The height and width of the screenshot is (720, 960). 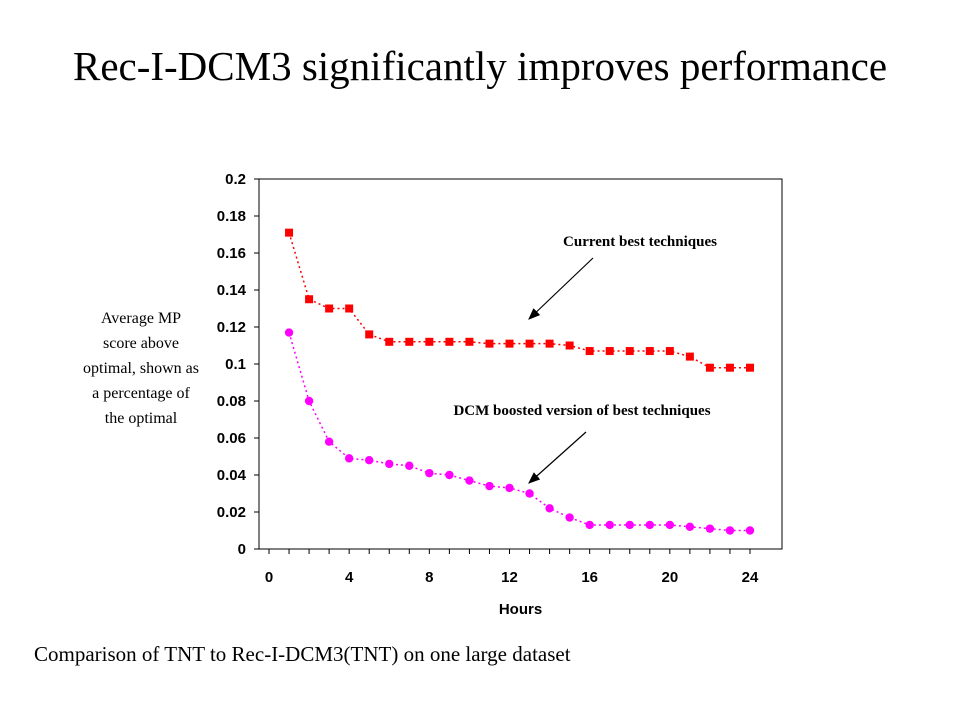 I want to click on x-tick-label: 12, so click(x=509, y=577).